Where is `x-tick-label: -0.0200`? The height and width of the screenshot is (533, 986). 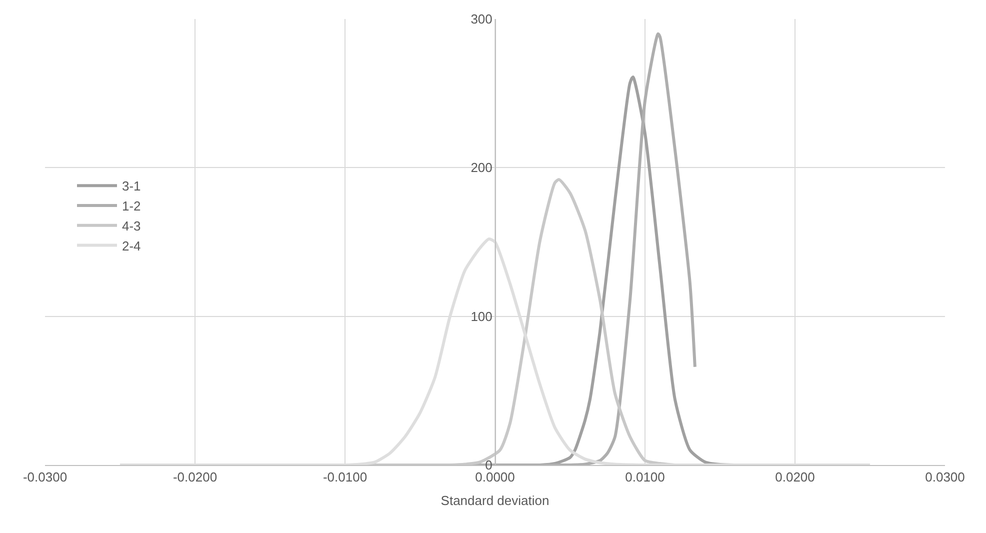
x-tick-label: -0.0200 is located at coordinates (195, 477).